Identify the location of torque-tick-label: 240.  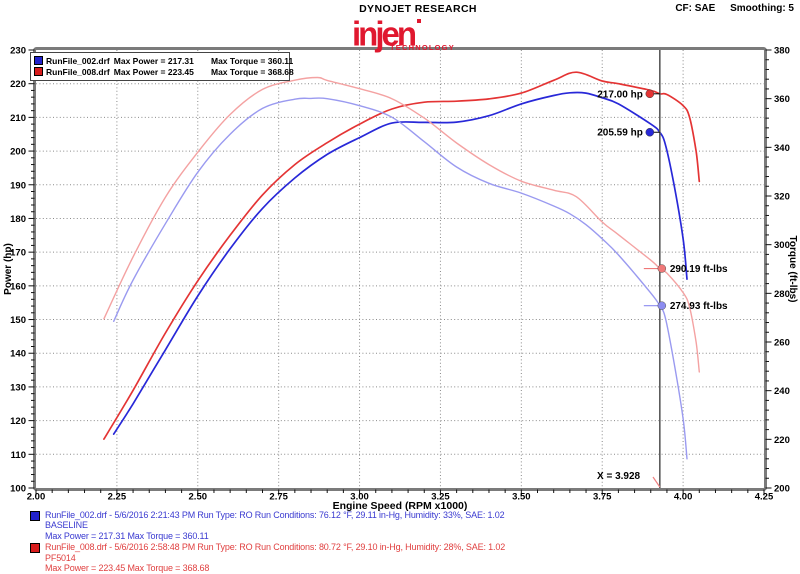
(782, 391).